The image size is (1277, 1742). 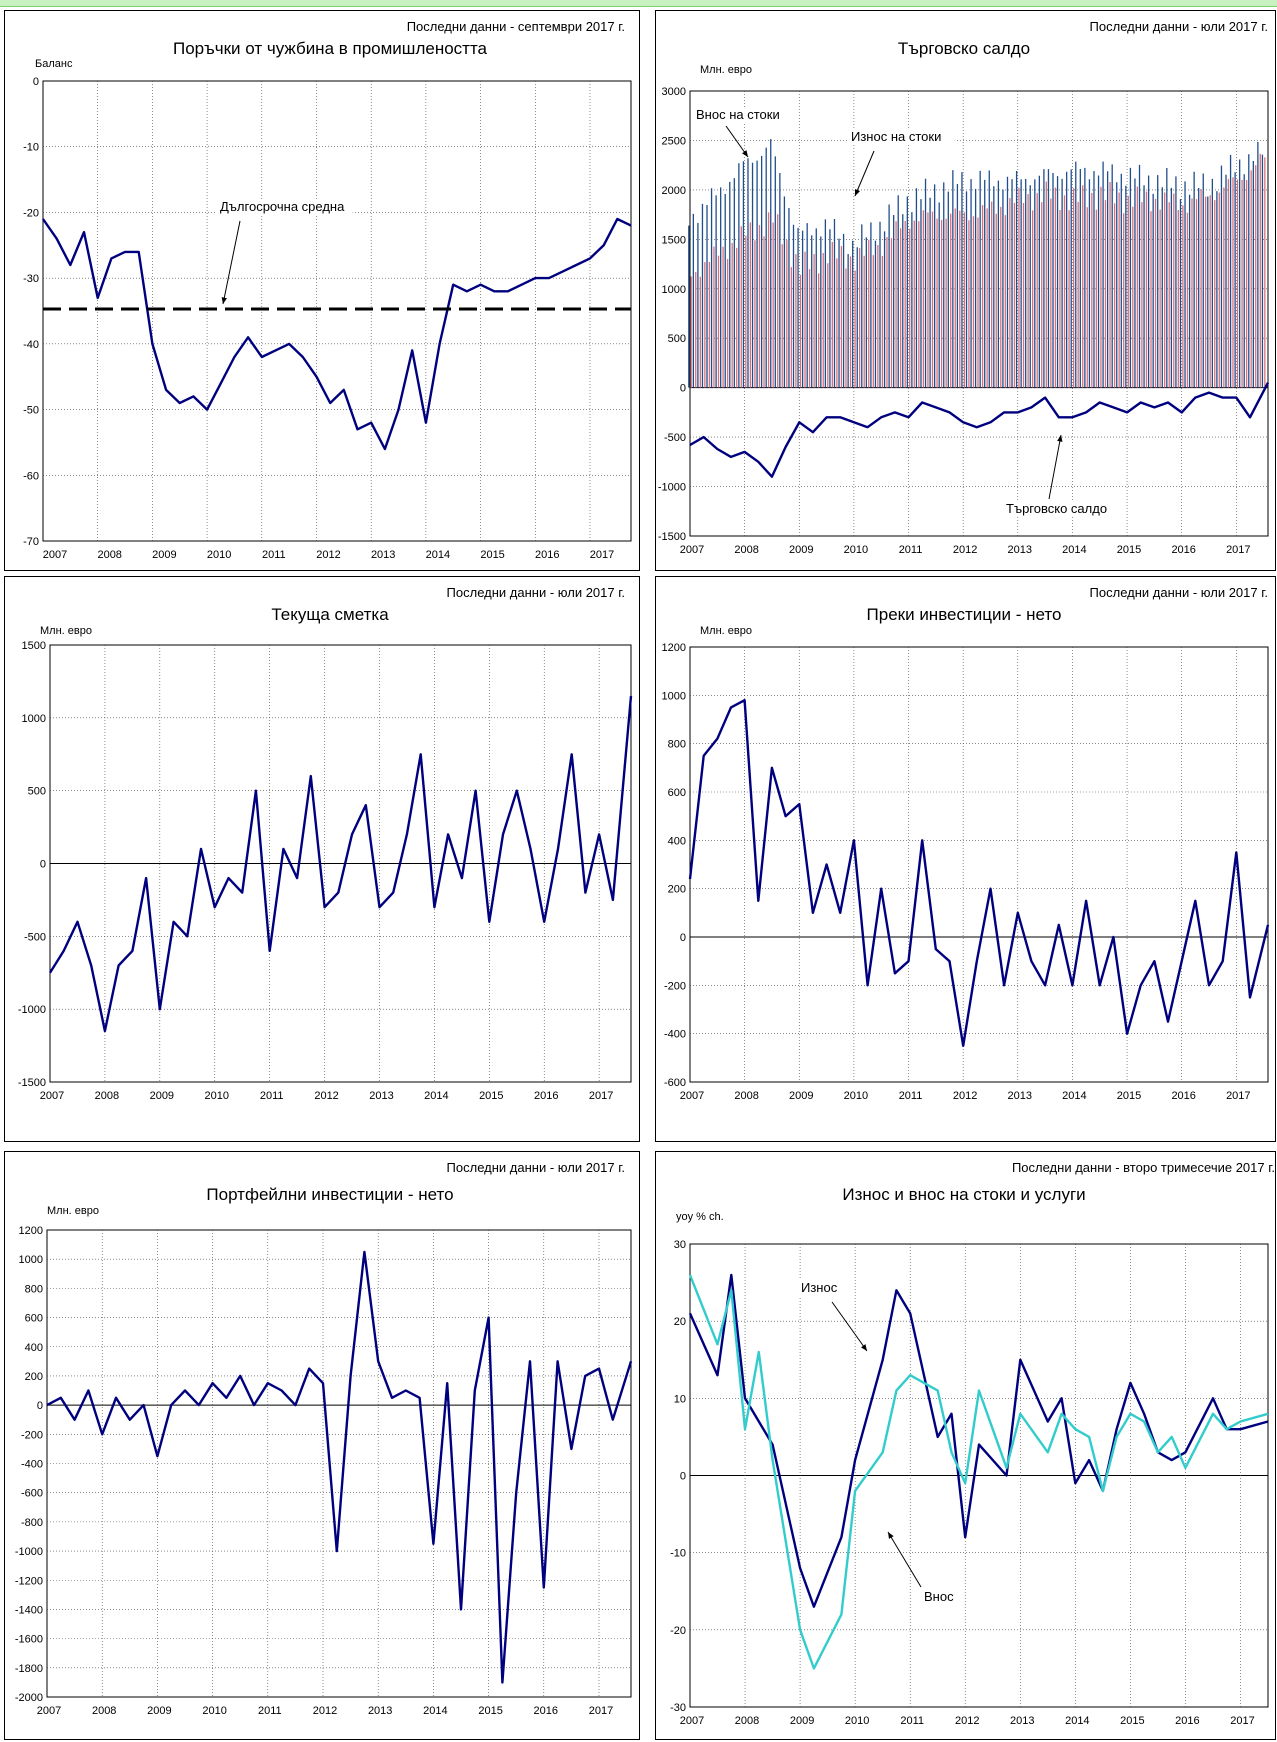 I want to click on y-tick-label: 1200, so click(x=674, y=648).